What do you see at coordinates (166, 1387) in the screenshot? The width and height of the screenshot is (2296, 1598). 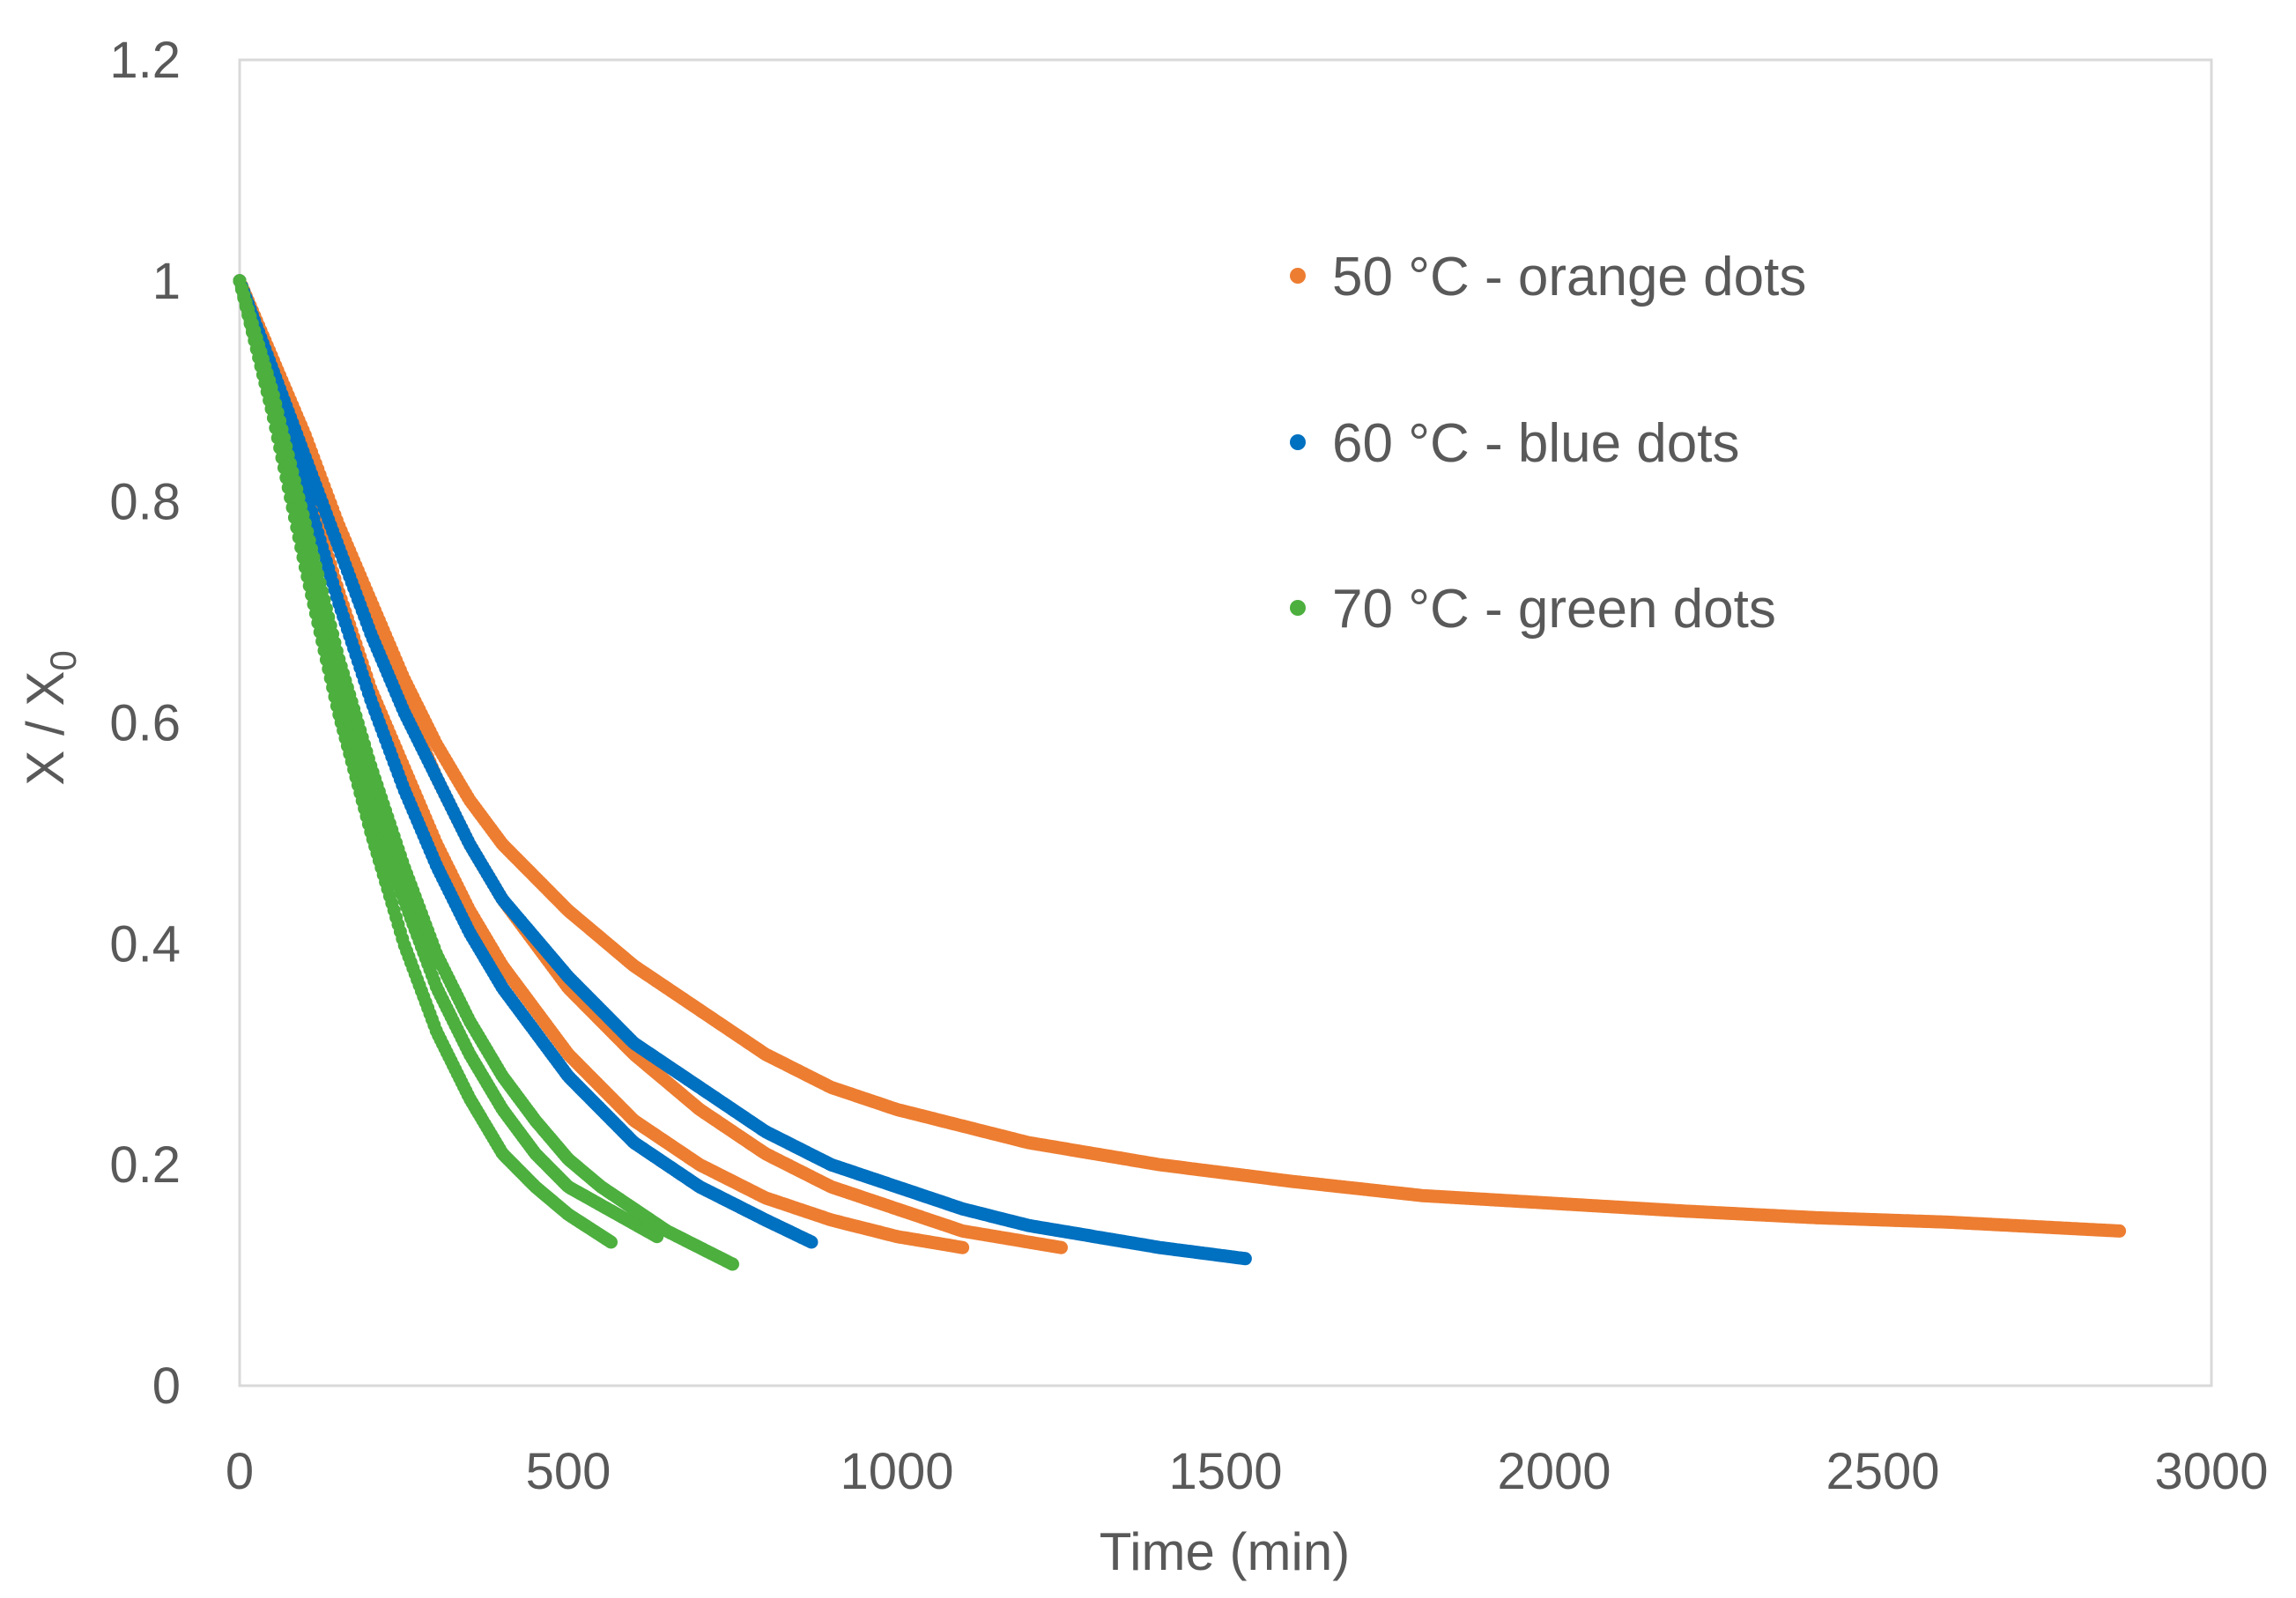 I see `y-tick-label: 0` at bounding box center [166, 1387].